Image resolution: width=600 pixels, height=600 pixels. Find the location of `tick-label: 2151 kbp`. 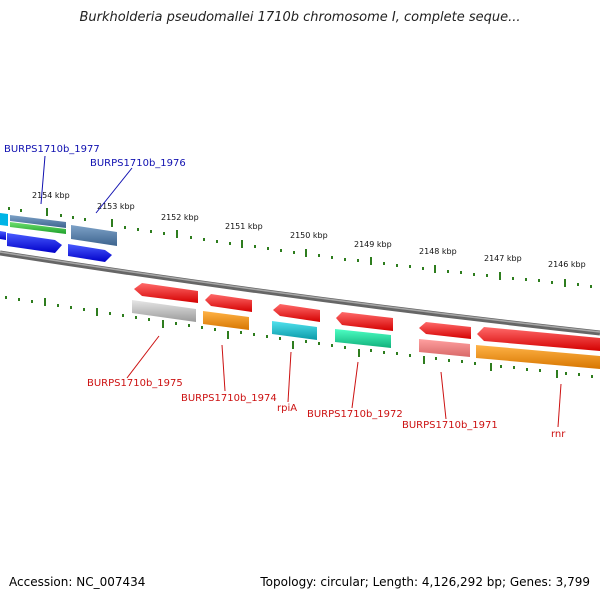

tick-label: 2151 kbp is located at coordinates (244, 226).